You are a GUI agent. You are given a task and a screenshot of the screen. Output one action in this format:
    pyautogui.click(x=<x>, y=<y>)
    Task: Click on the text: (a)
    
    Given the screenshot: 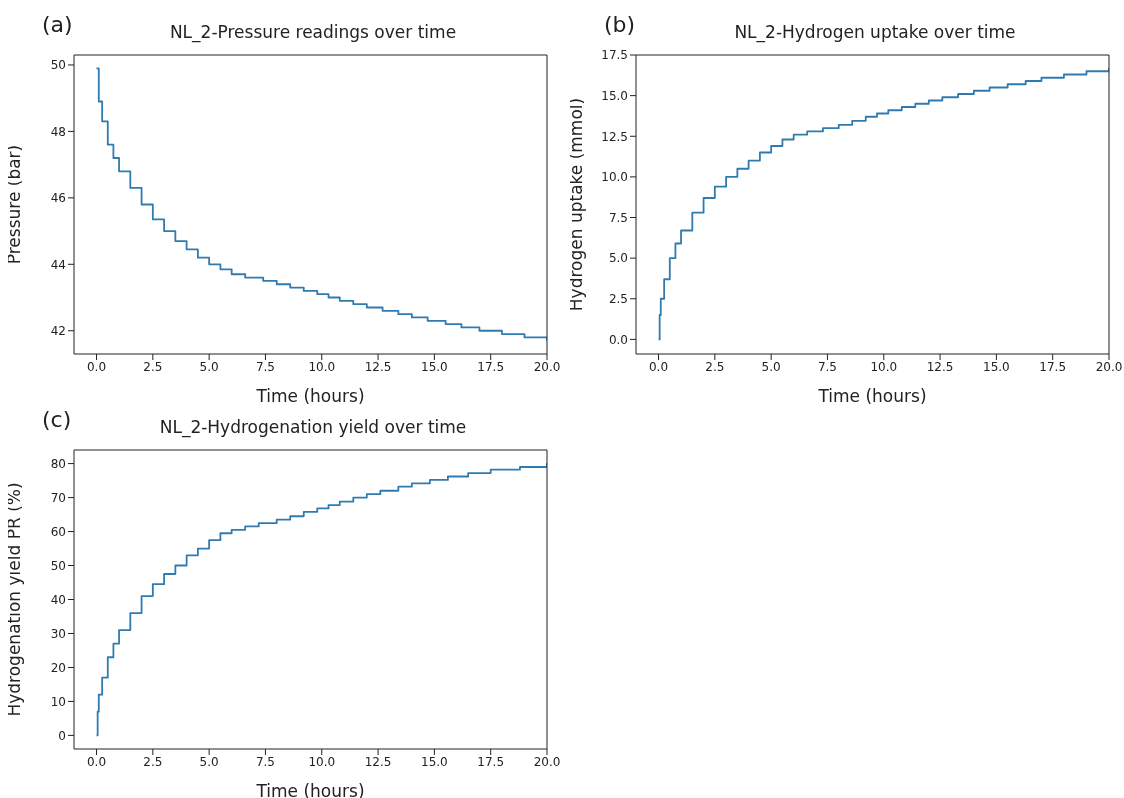 What is the action you would take?
    pyautogui.click(x=57, y=24)
    